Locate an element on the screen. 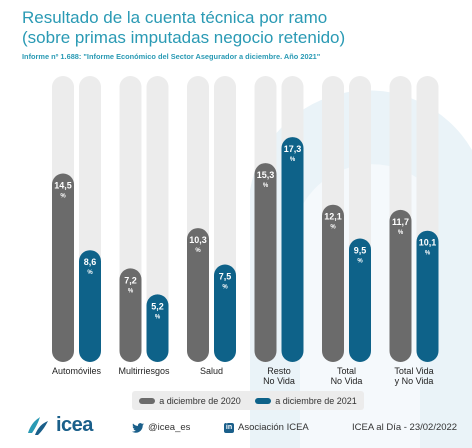  data-label: 15,3 is located at coordinates (266, 175).